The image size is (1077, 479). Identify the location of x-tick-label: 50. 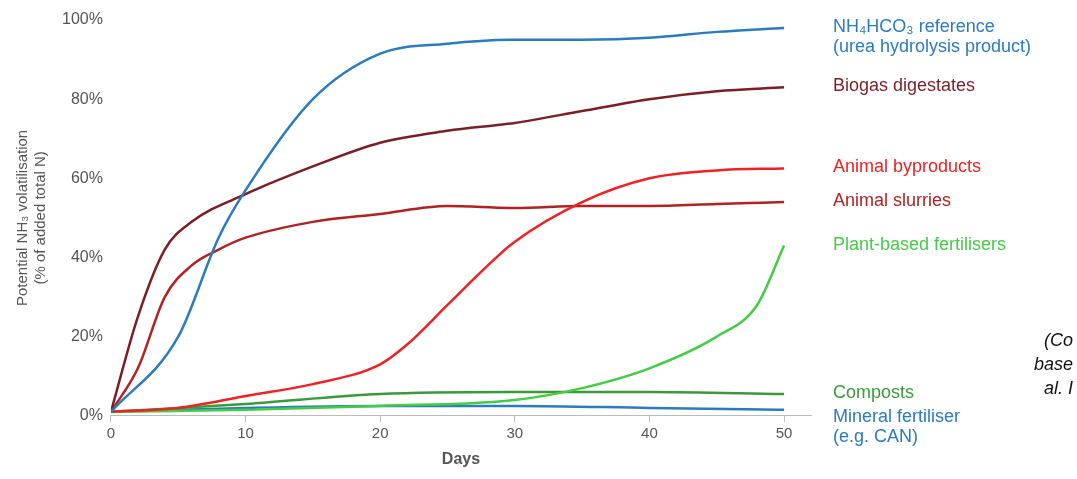
(784, 432).